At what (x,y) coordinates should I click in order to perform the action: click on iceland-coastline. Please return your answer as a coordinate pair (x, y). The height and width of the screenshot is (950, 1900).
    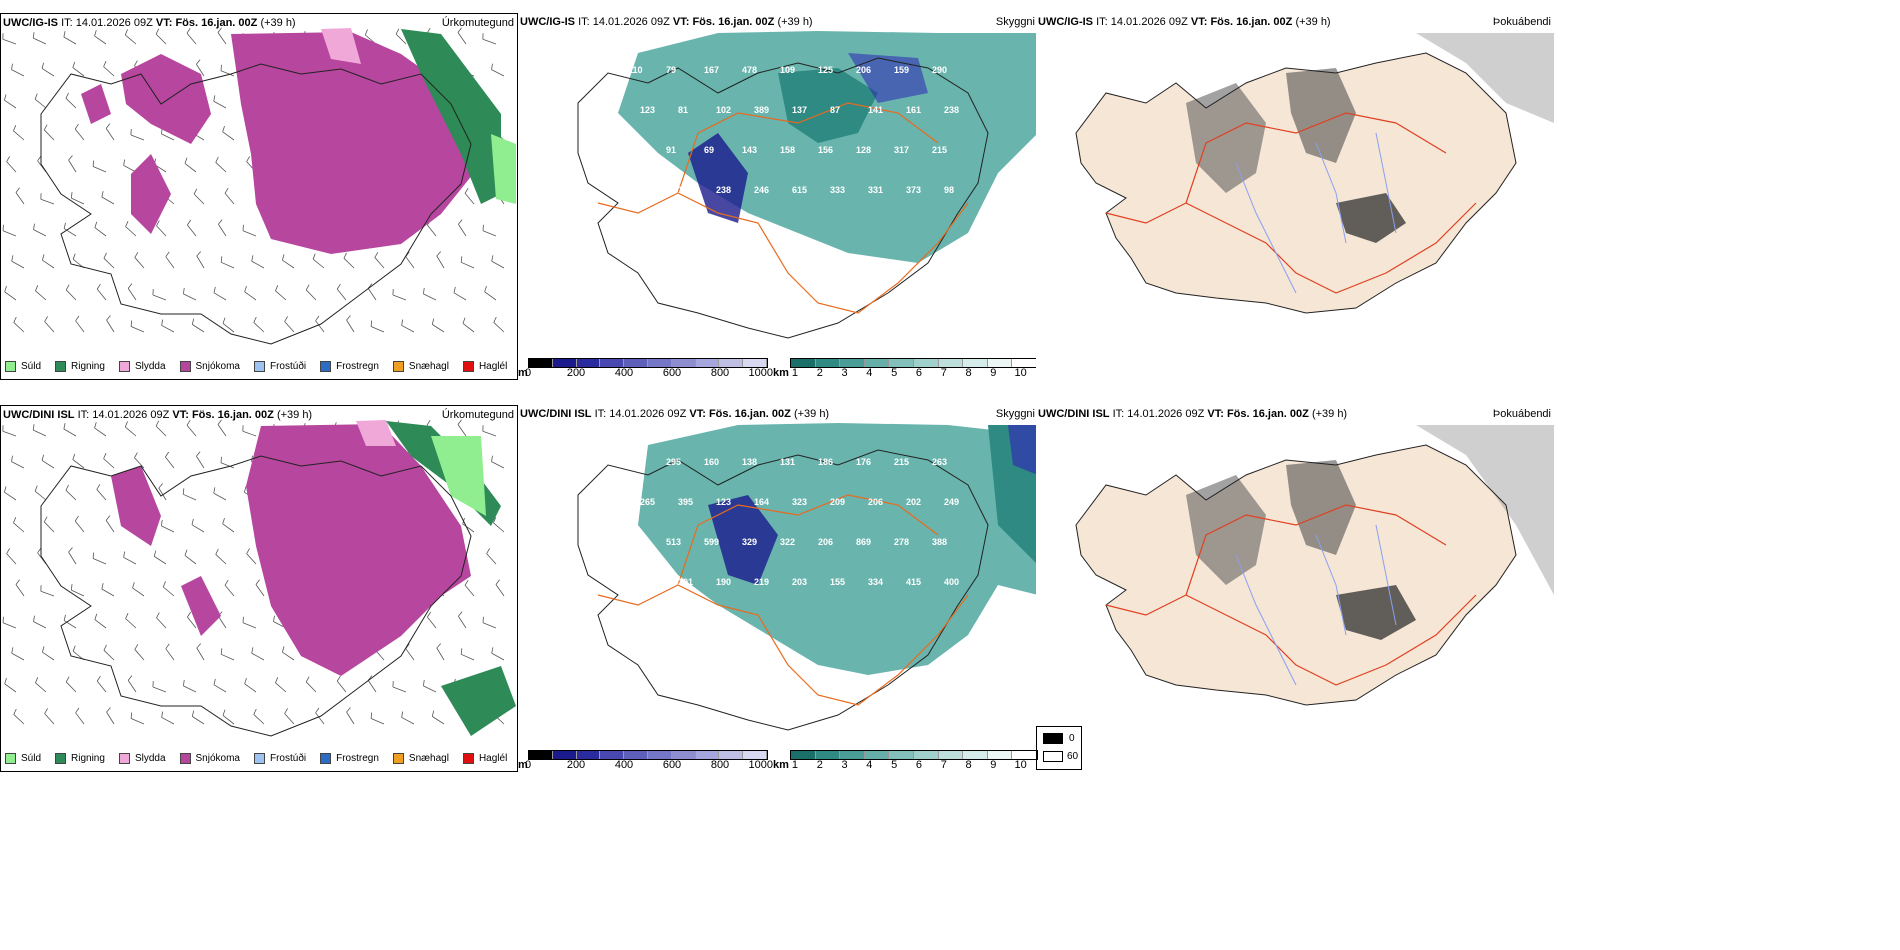
    Looking at the image, I should click on (1296, 575).